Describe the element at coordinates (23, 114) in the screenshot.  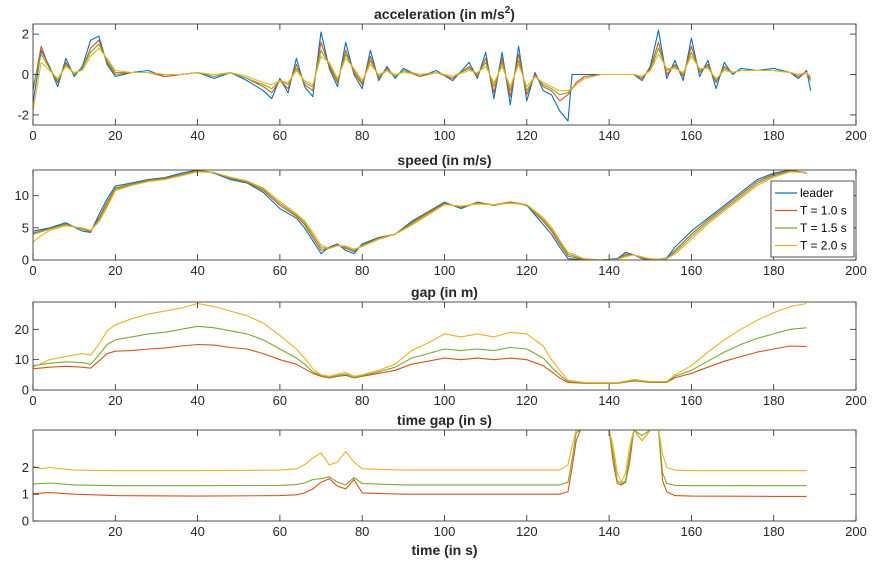
I see `y-tick-label: -2` at that location.